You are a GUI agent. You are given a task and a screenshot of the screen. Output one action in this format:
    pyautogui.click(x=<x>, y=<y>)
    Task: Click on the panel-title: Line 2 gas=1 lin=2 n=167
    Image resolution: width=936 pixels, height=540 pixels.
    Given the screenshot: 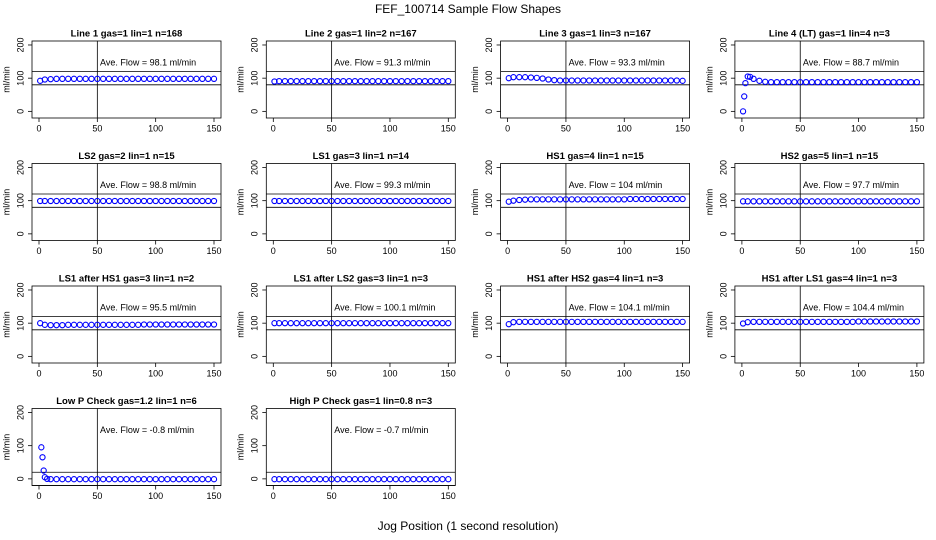 What is the action you would take?
    pyautogui.click(x=361, y=34)
    